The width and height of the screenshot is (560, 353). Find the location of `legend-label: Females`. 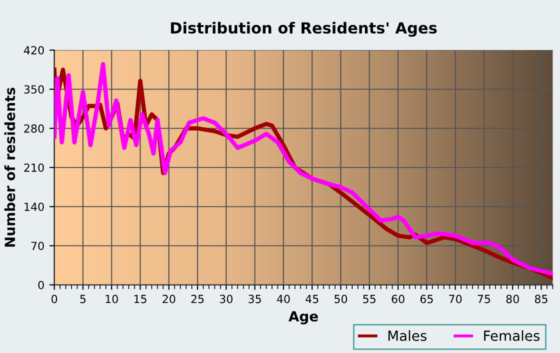

legend-label: Females is located at coordinates (512, 335).